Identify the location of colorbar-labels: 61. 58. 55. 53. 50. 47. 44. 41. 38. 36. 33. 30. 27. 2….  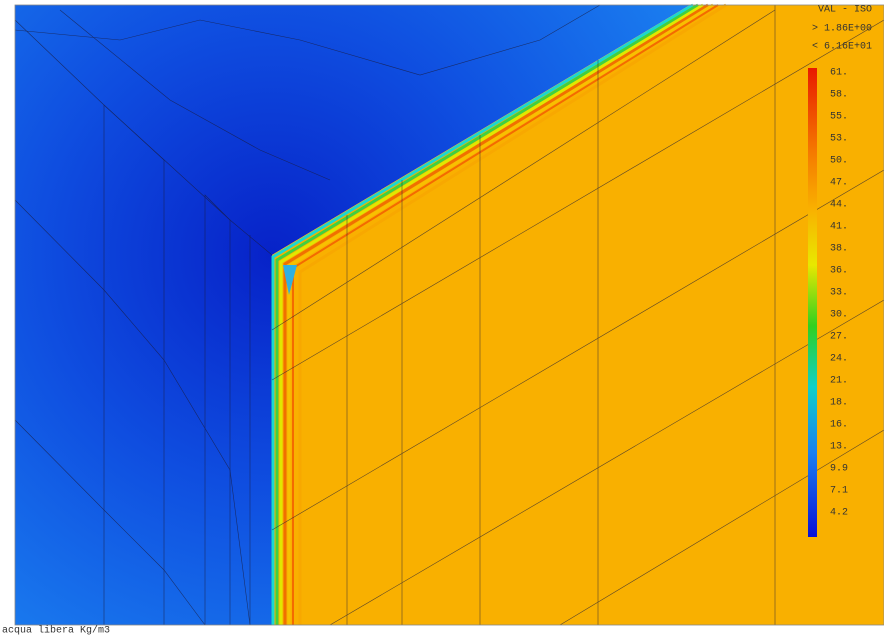
(839, 293).